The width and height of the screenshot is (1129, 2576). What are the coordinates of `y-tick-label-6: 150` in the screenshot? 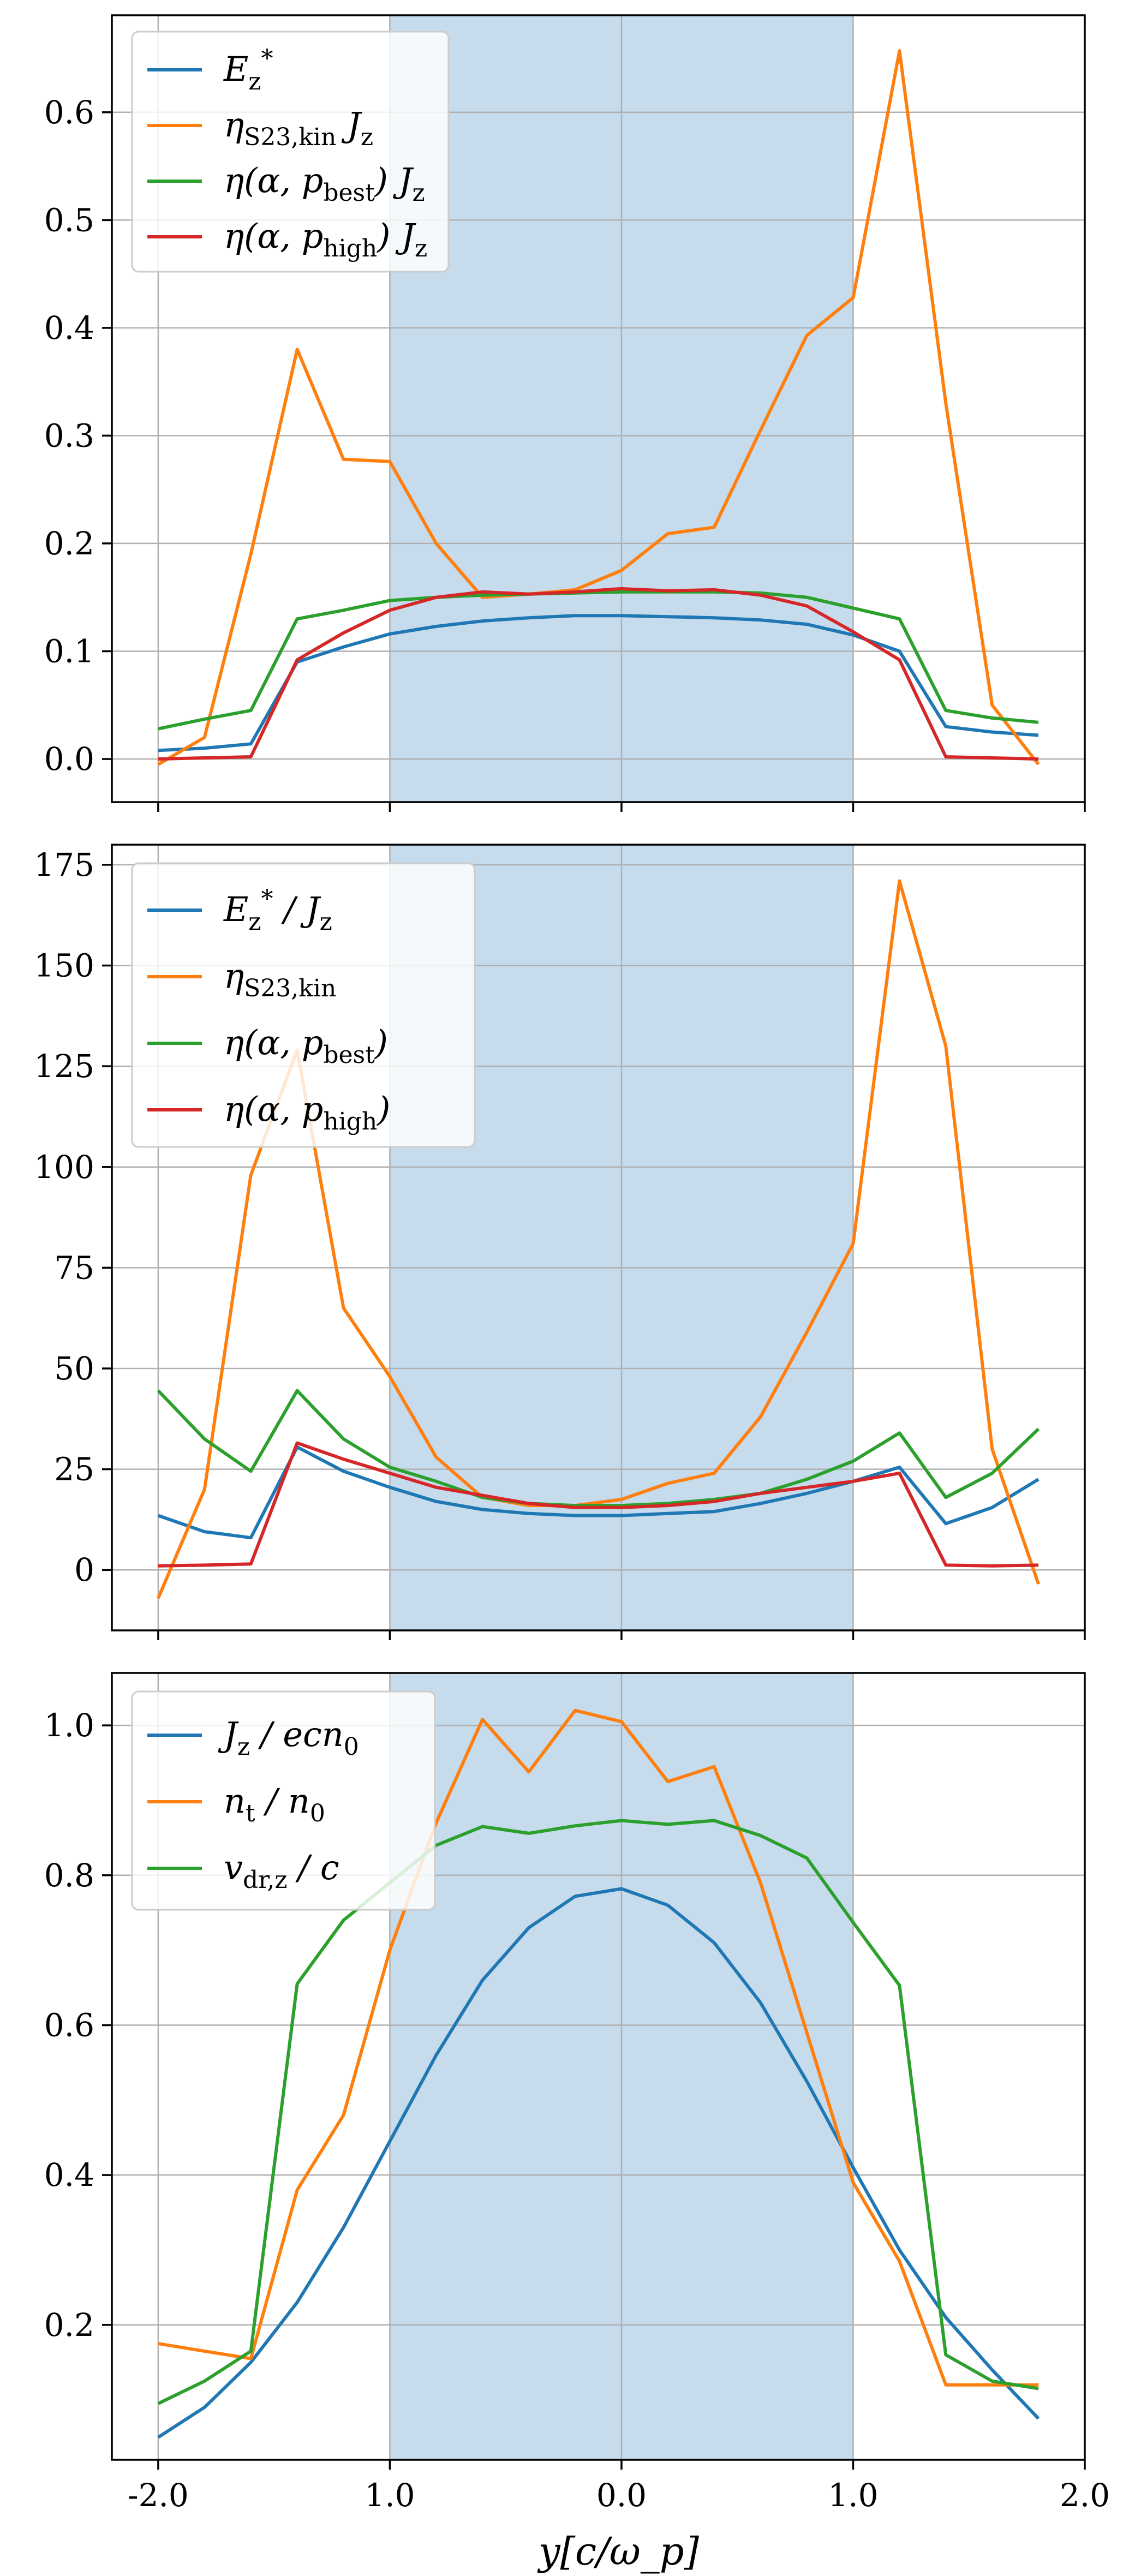 It's located at (64, 965).